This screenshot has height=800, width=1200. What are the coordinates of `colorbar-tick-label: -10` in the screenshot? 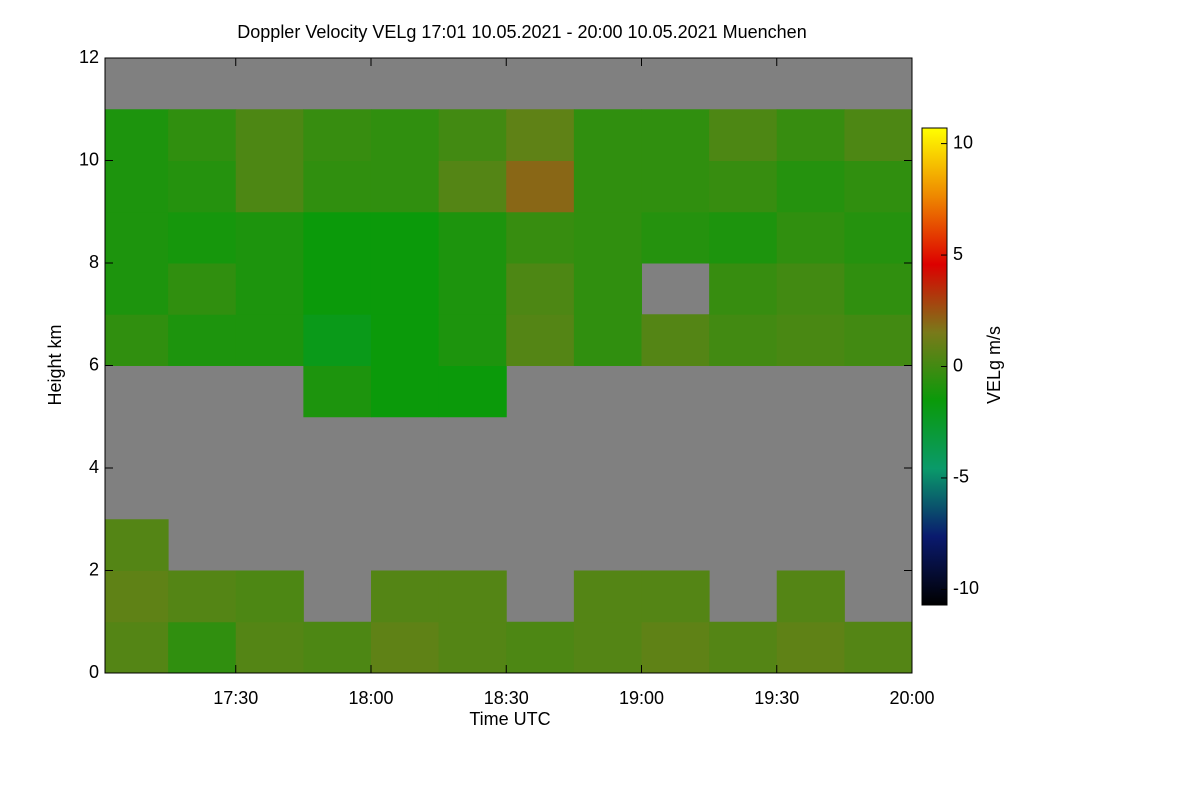 It's located at (966, 588).